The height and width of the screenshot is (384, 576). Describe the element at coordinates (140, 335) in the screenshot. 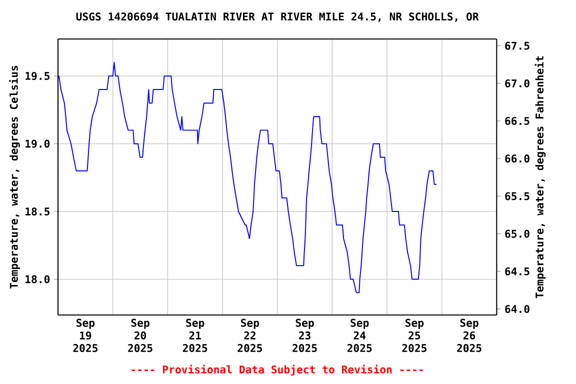

I see `x-tick-label: Sep 20 2025` at that location.